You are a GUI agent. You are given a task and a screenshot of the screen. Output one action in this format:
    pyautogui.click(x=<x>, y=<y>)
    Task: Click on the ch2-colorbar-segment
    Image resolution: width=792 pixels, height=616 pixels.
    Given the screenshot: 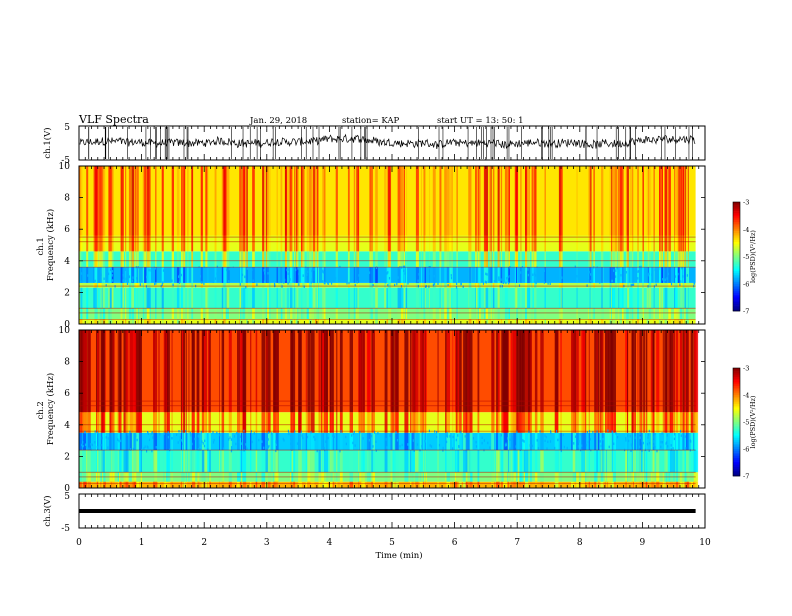 What is the action you would take?
    pyautogui.click(x=736, y=451)
    